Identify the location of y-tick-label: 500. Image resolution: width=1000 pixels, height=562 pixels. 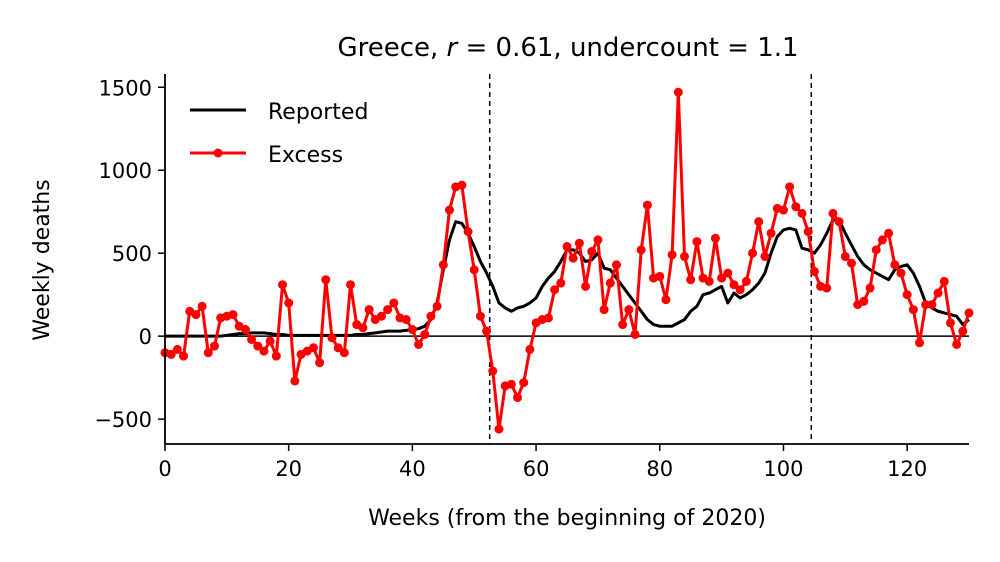
(132, 254).